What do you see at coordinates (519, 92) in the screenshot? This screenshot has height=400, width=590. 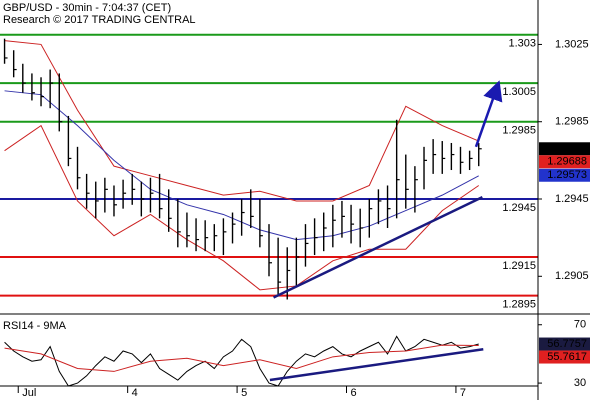 I see `level-label: 1.3005` at bounding box center [519, 92].